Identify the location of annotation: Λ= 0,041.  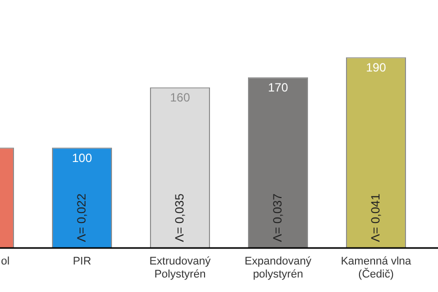
(375, 217).